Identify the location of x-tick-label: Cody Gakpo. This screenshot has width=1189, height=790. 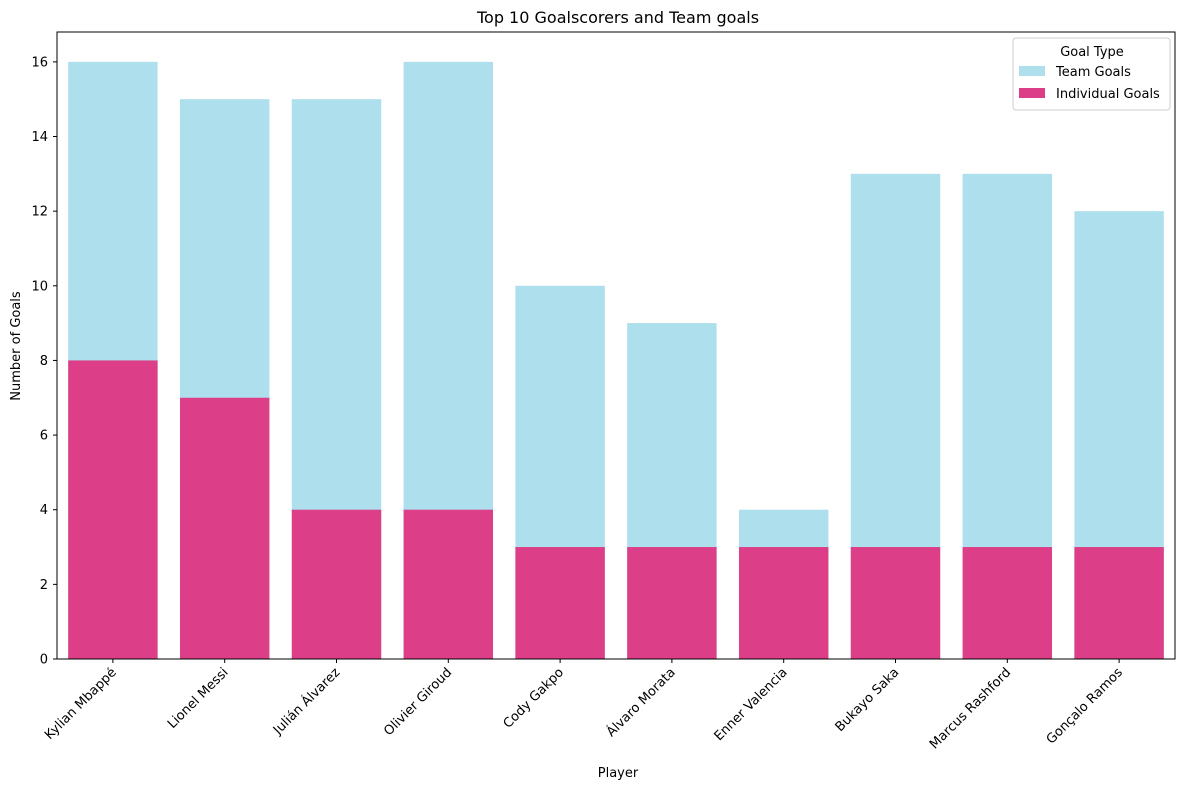
(534, 698).